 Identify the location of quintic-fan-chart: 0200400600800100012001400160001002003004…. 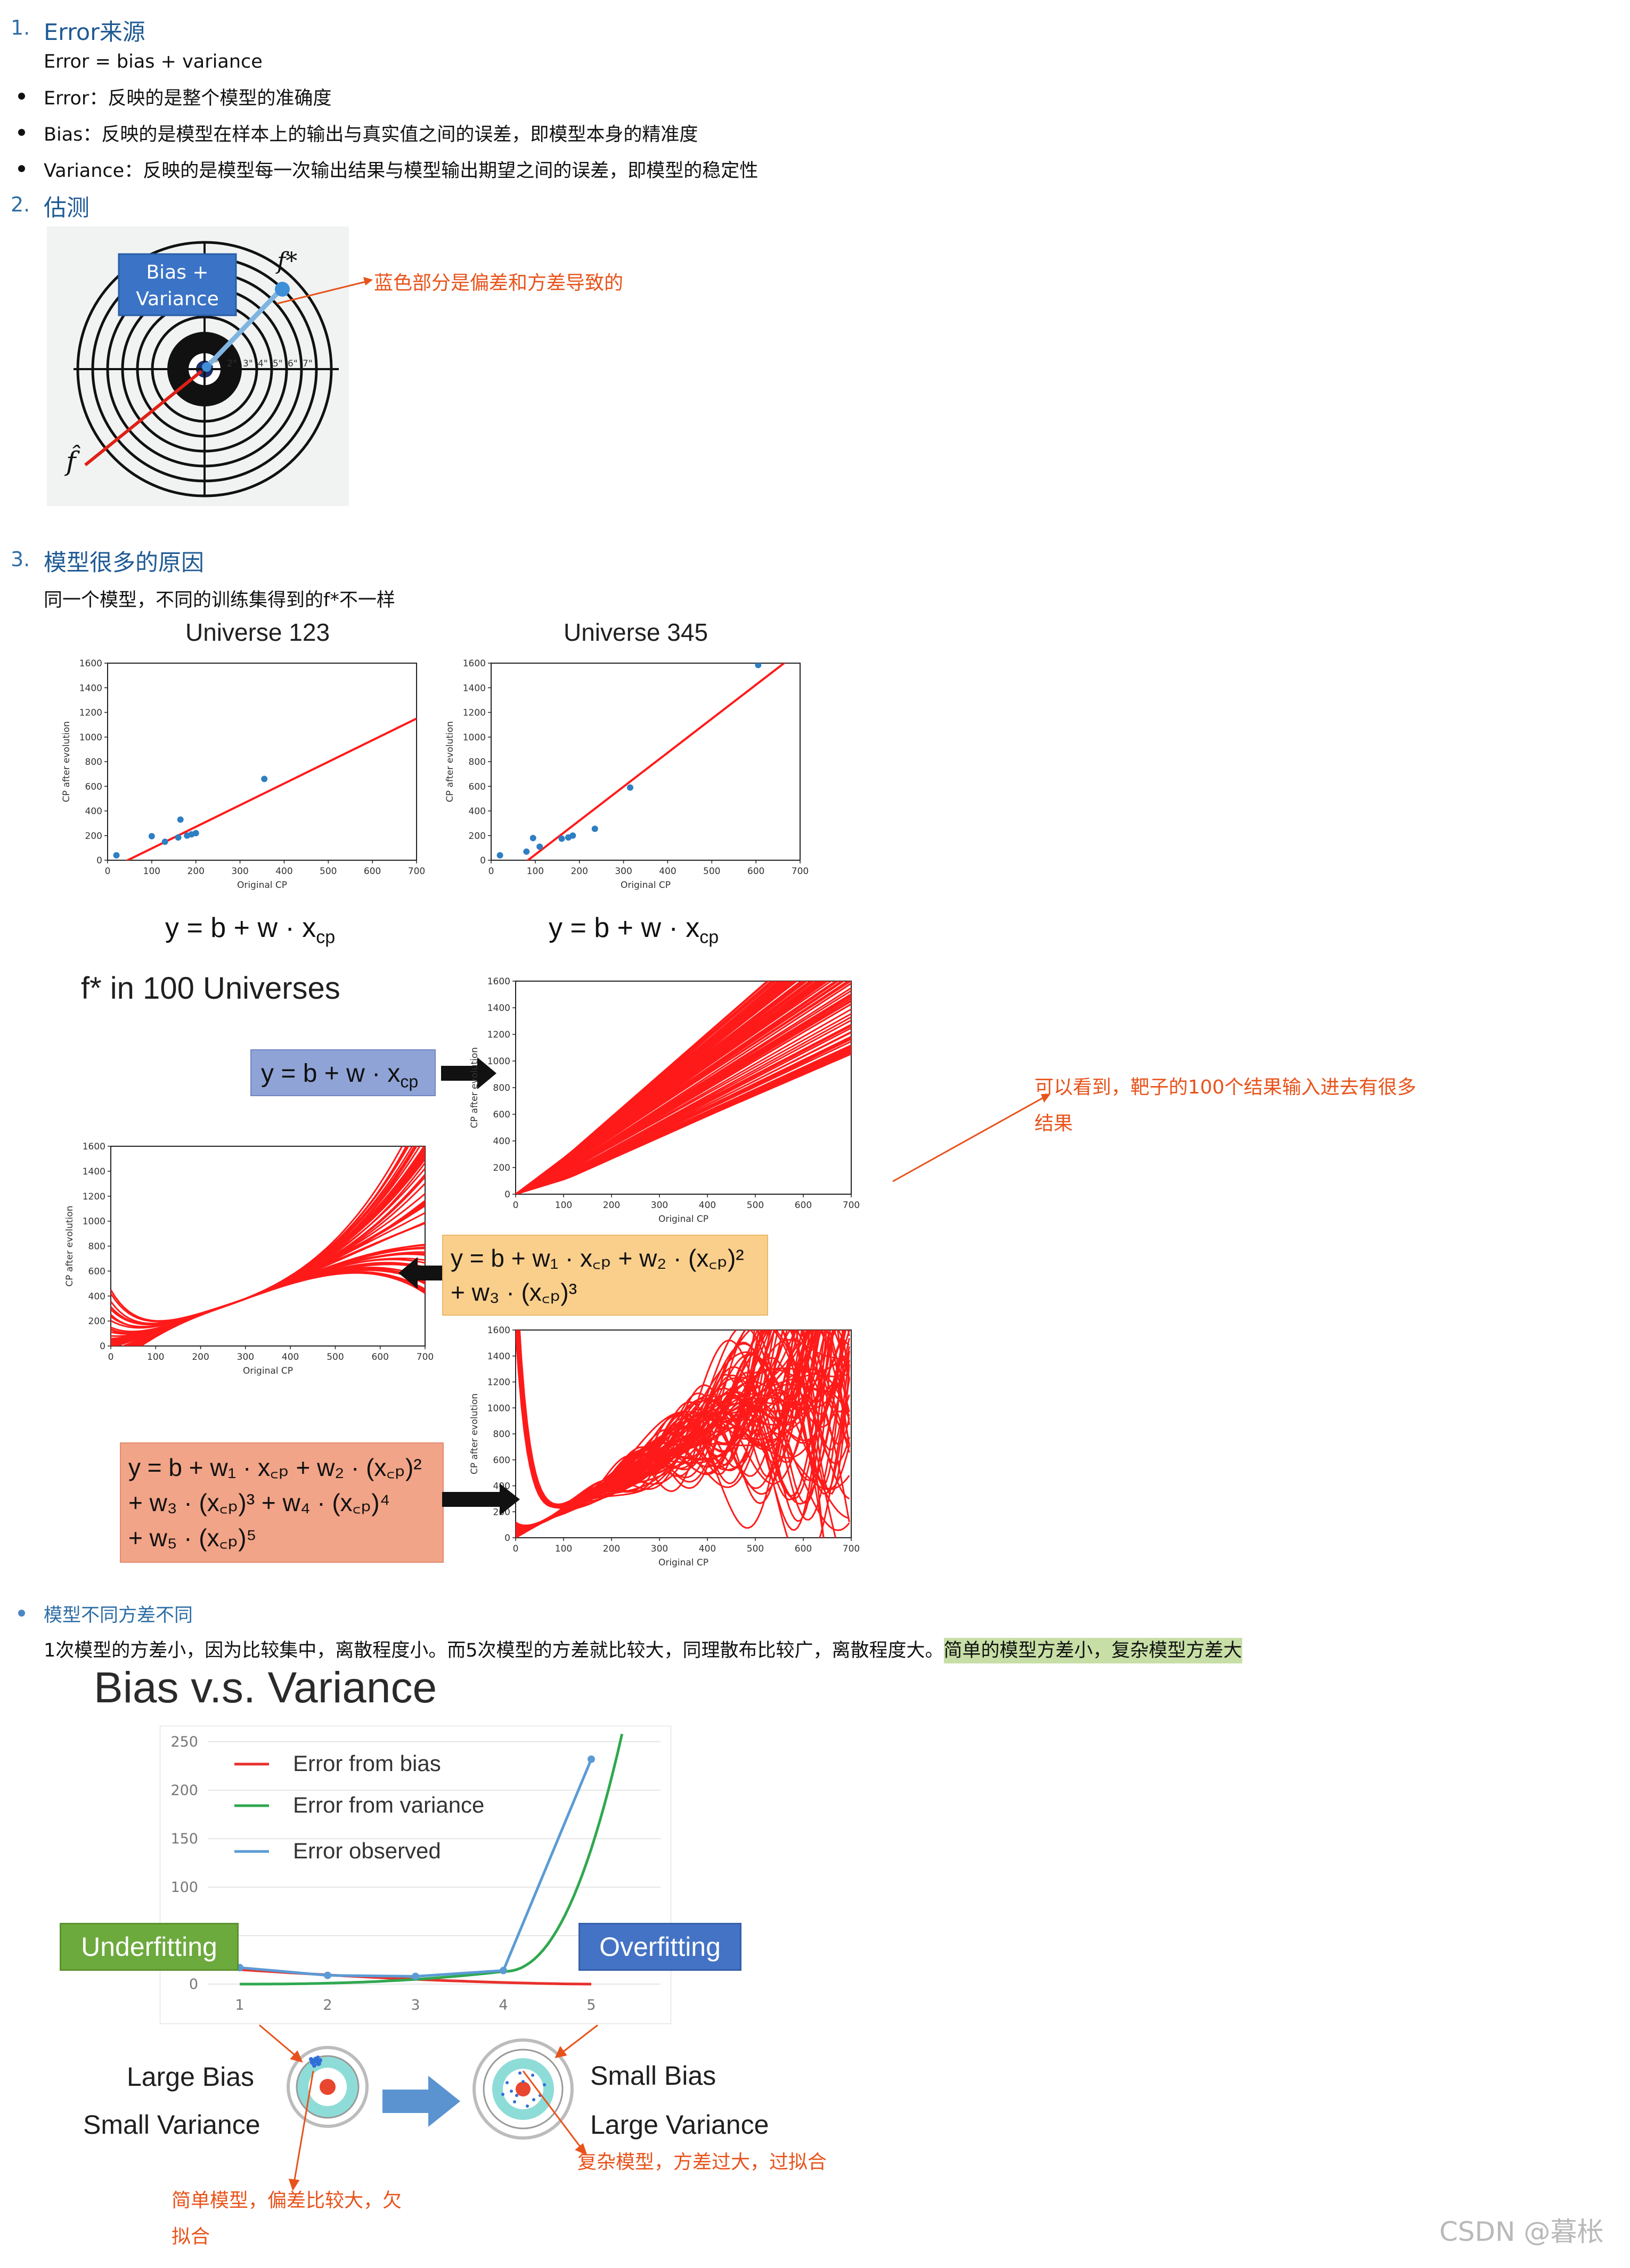
(664, 1447).